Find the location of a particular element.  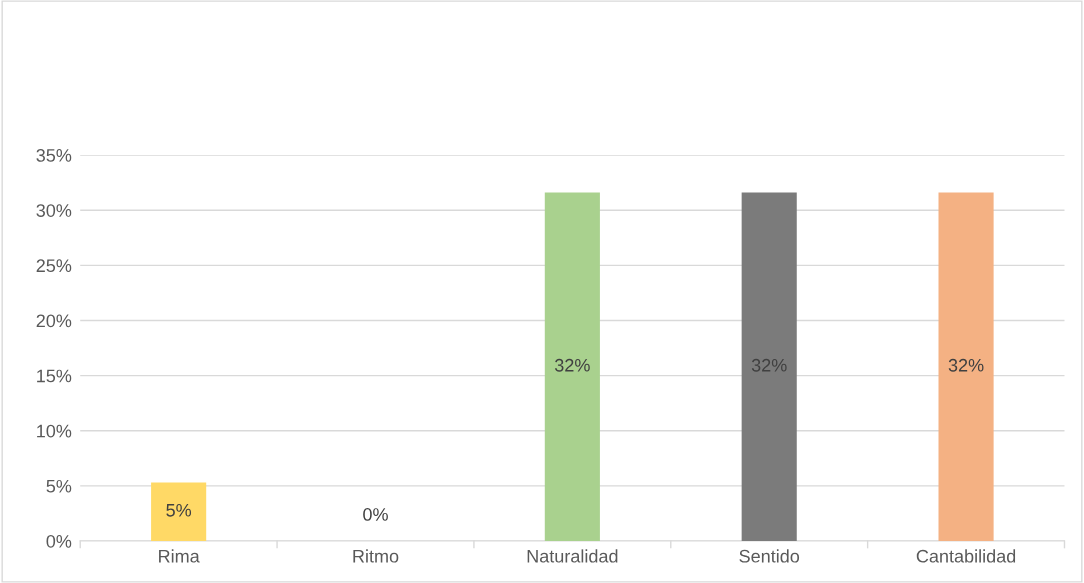

y-tick-label: 20% is located at coordinates (54, 321).